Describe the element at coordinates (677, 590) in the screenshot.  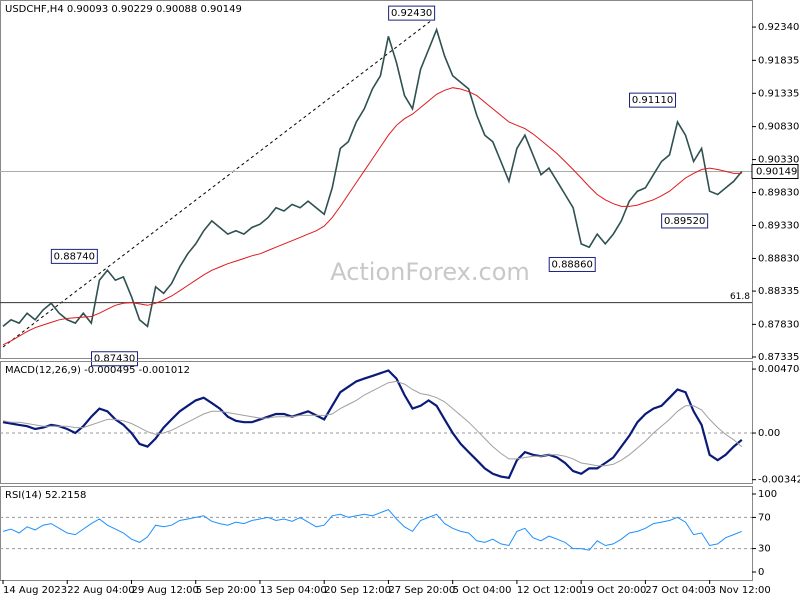
I see `x-tick-label: 27 Oct 04:00` at that location.